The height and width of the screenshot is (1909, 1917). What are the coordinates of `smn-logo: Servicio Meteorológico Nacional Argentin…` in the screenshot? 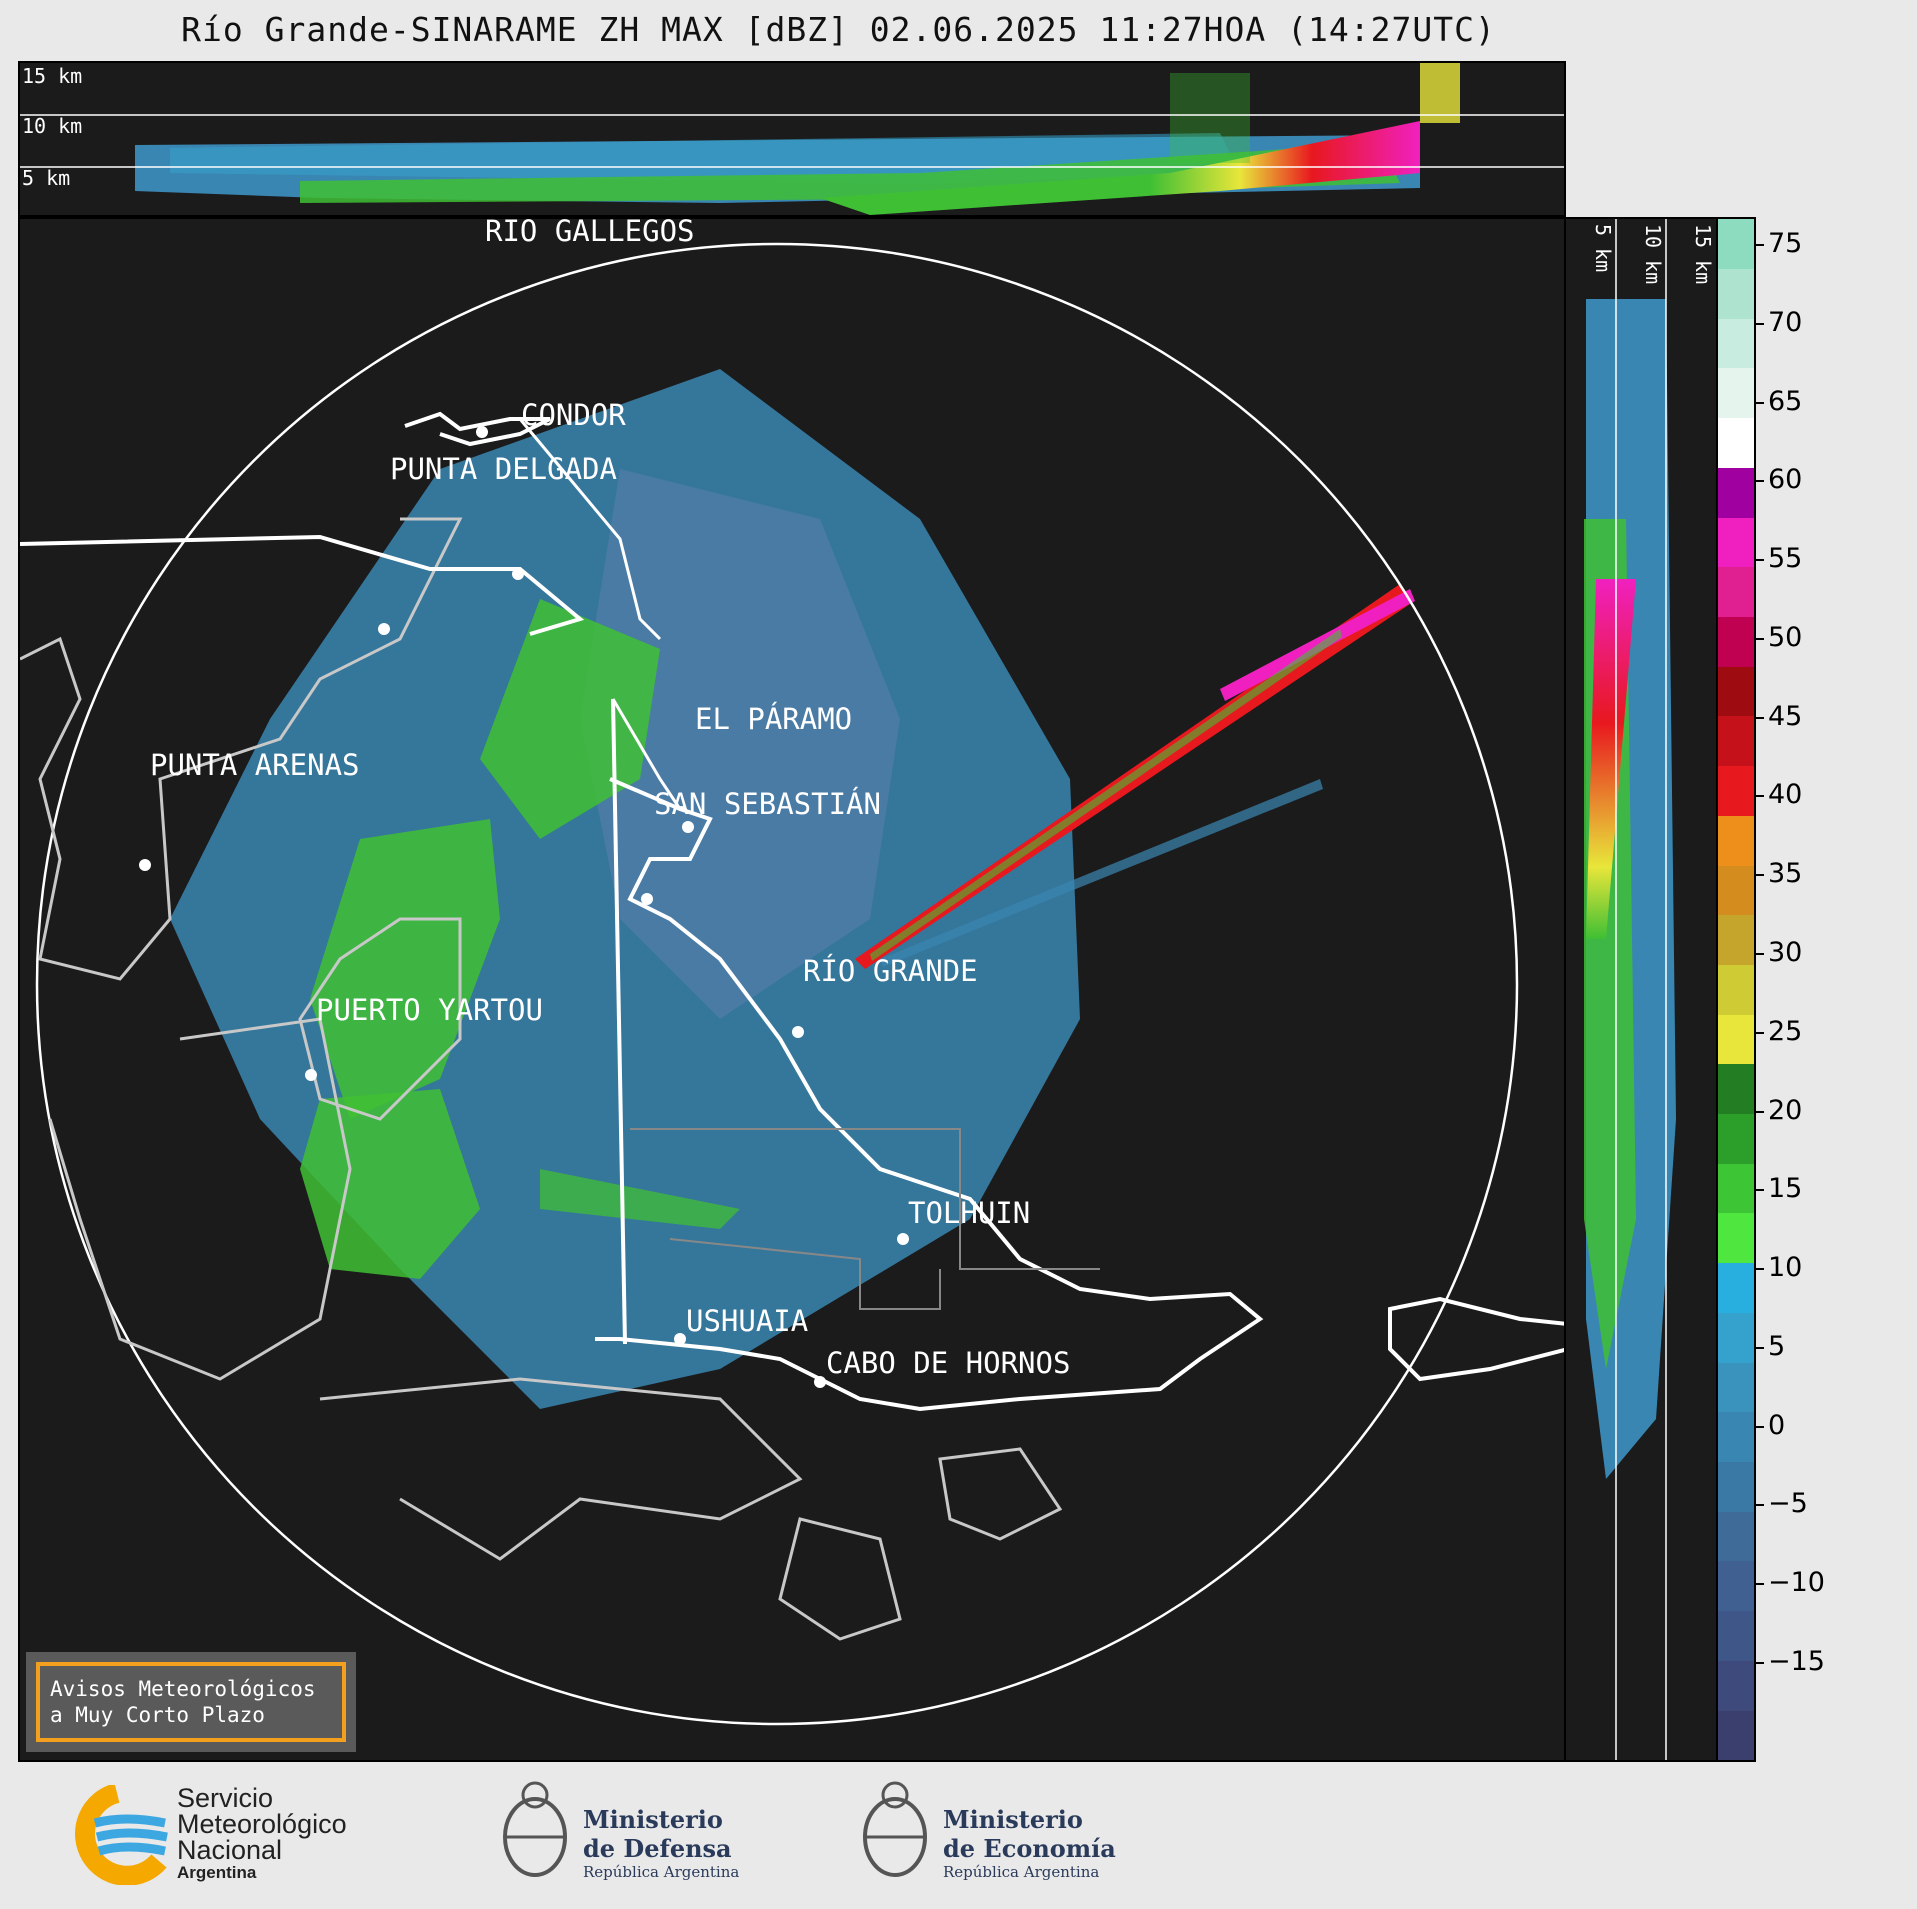 It's located at (225, 1835).